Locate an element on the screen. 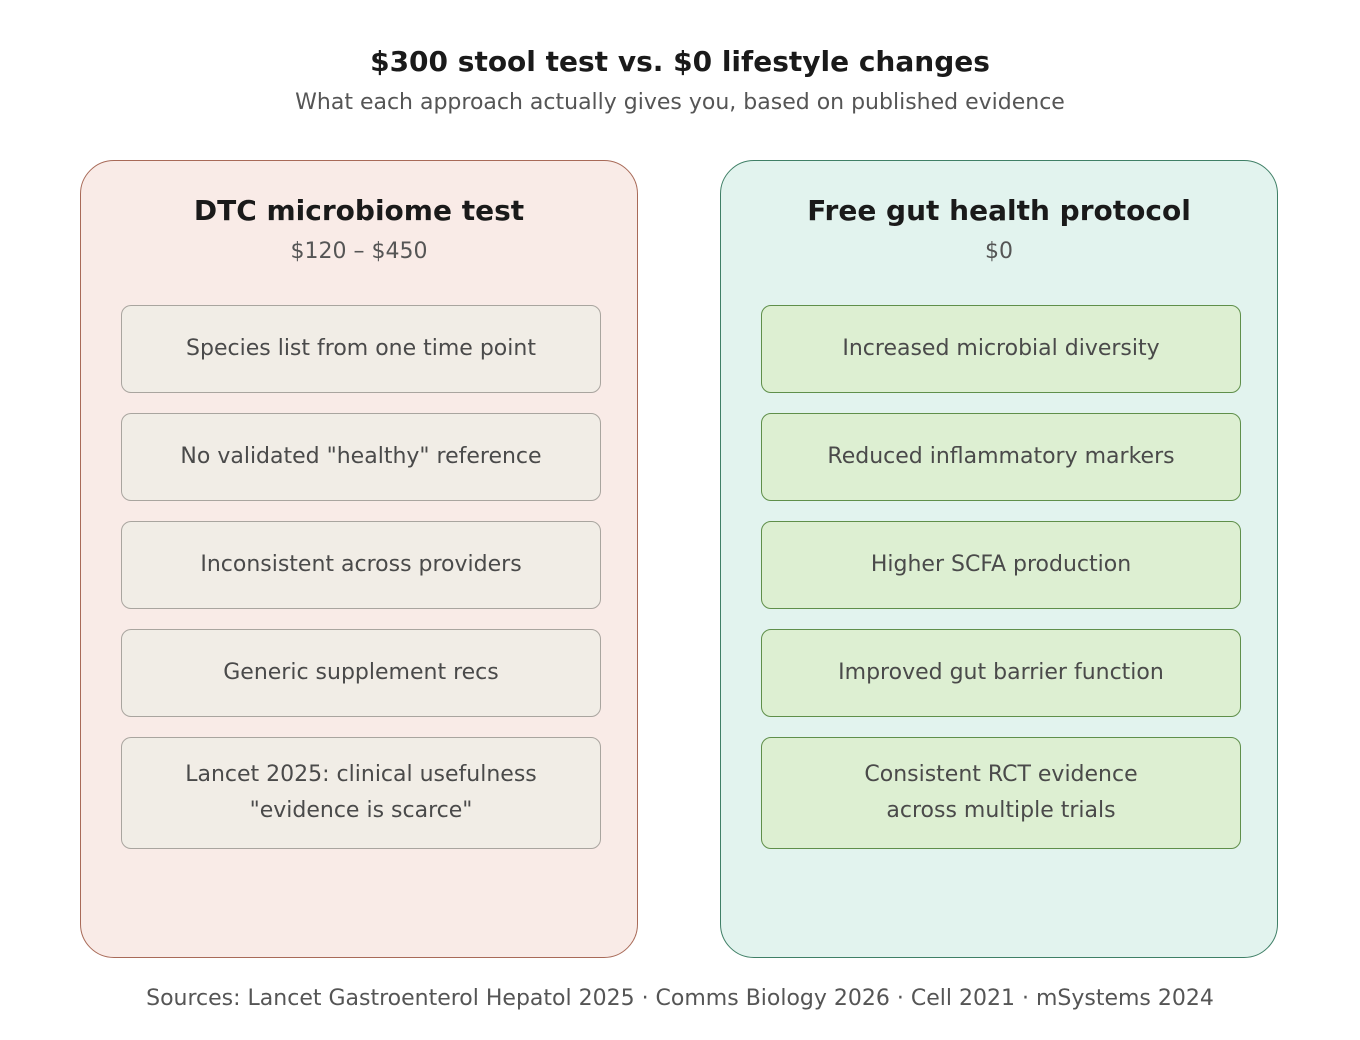 Image resolution: width=1360 pixels, height=1040 pixels. free-protocol-title: Free gut health protocol is located at coordinates (999, 210).